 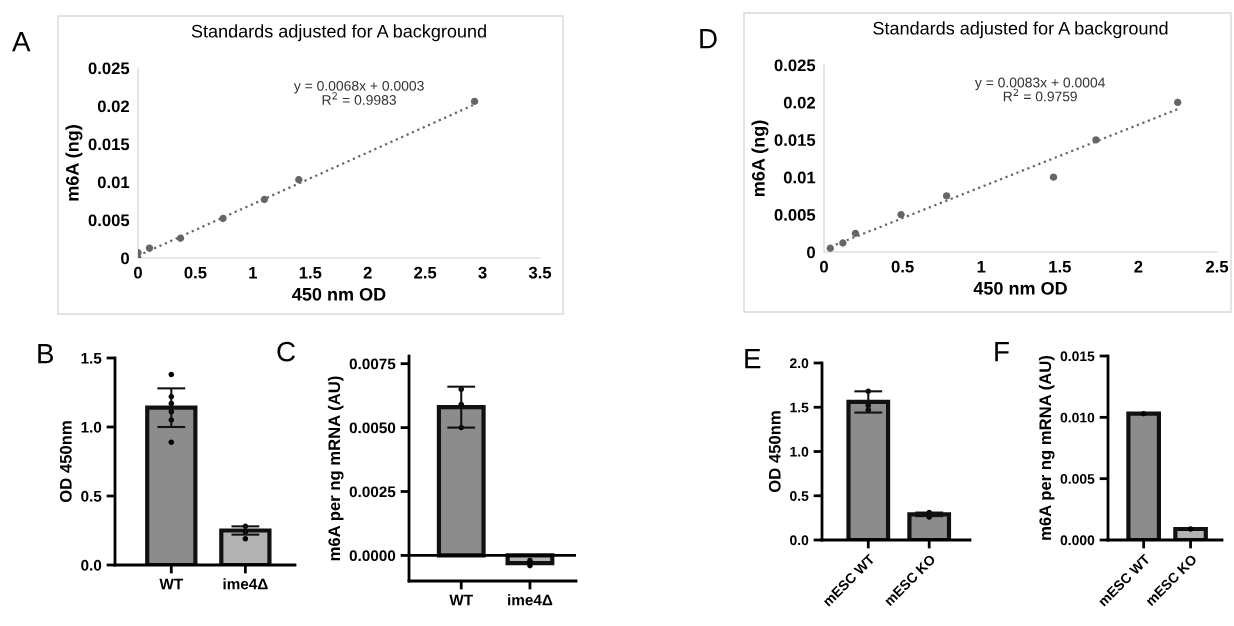 I want to click on text: D, so click(x=708, y=39).